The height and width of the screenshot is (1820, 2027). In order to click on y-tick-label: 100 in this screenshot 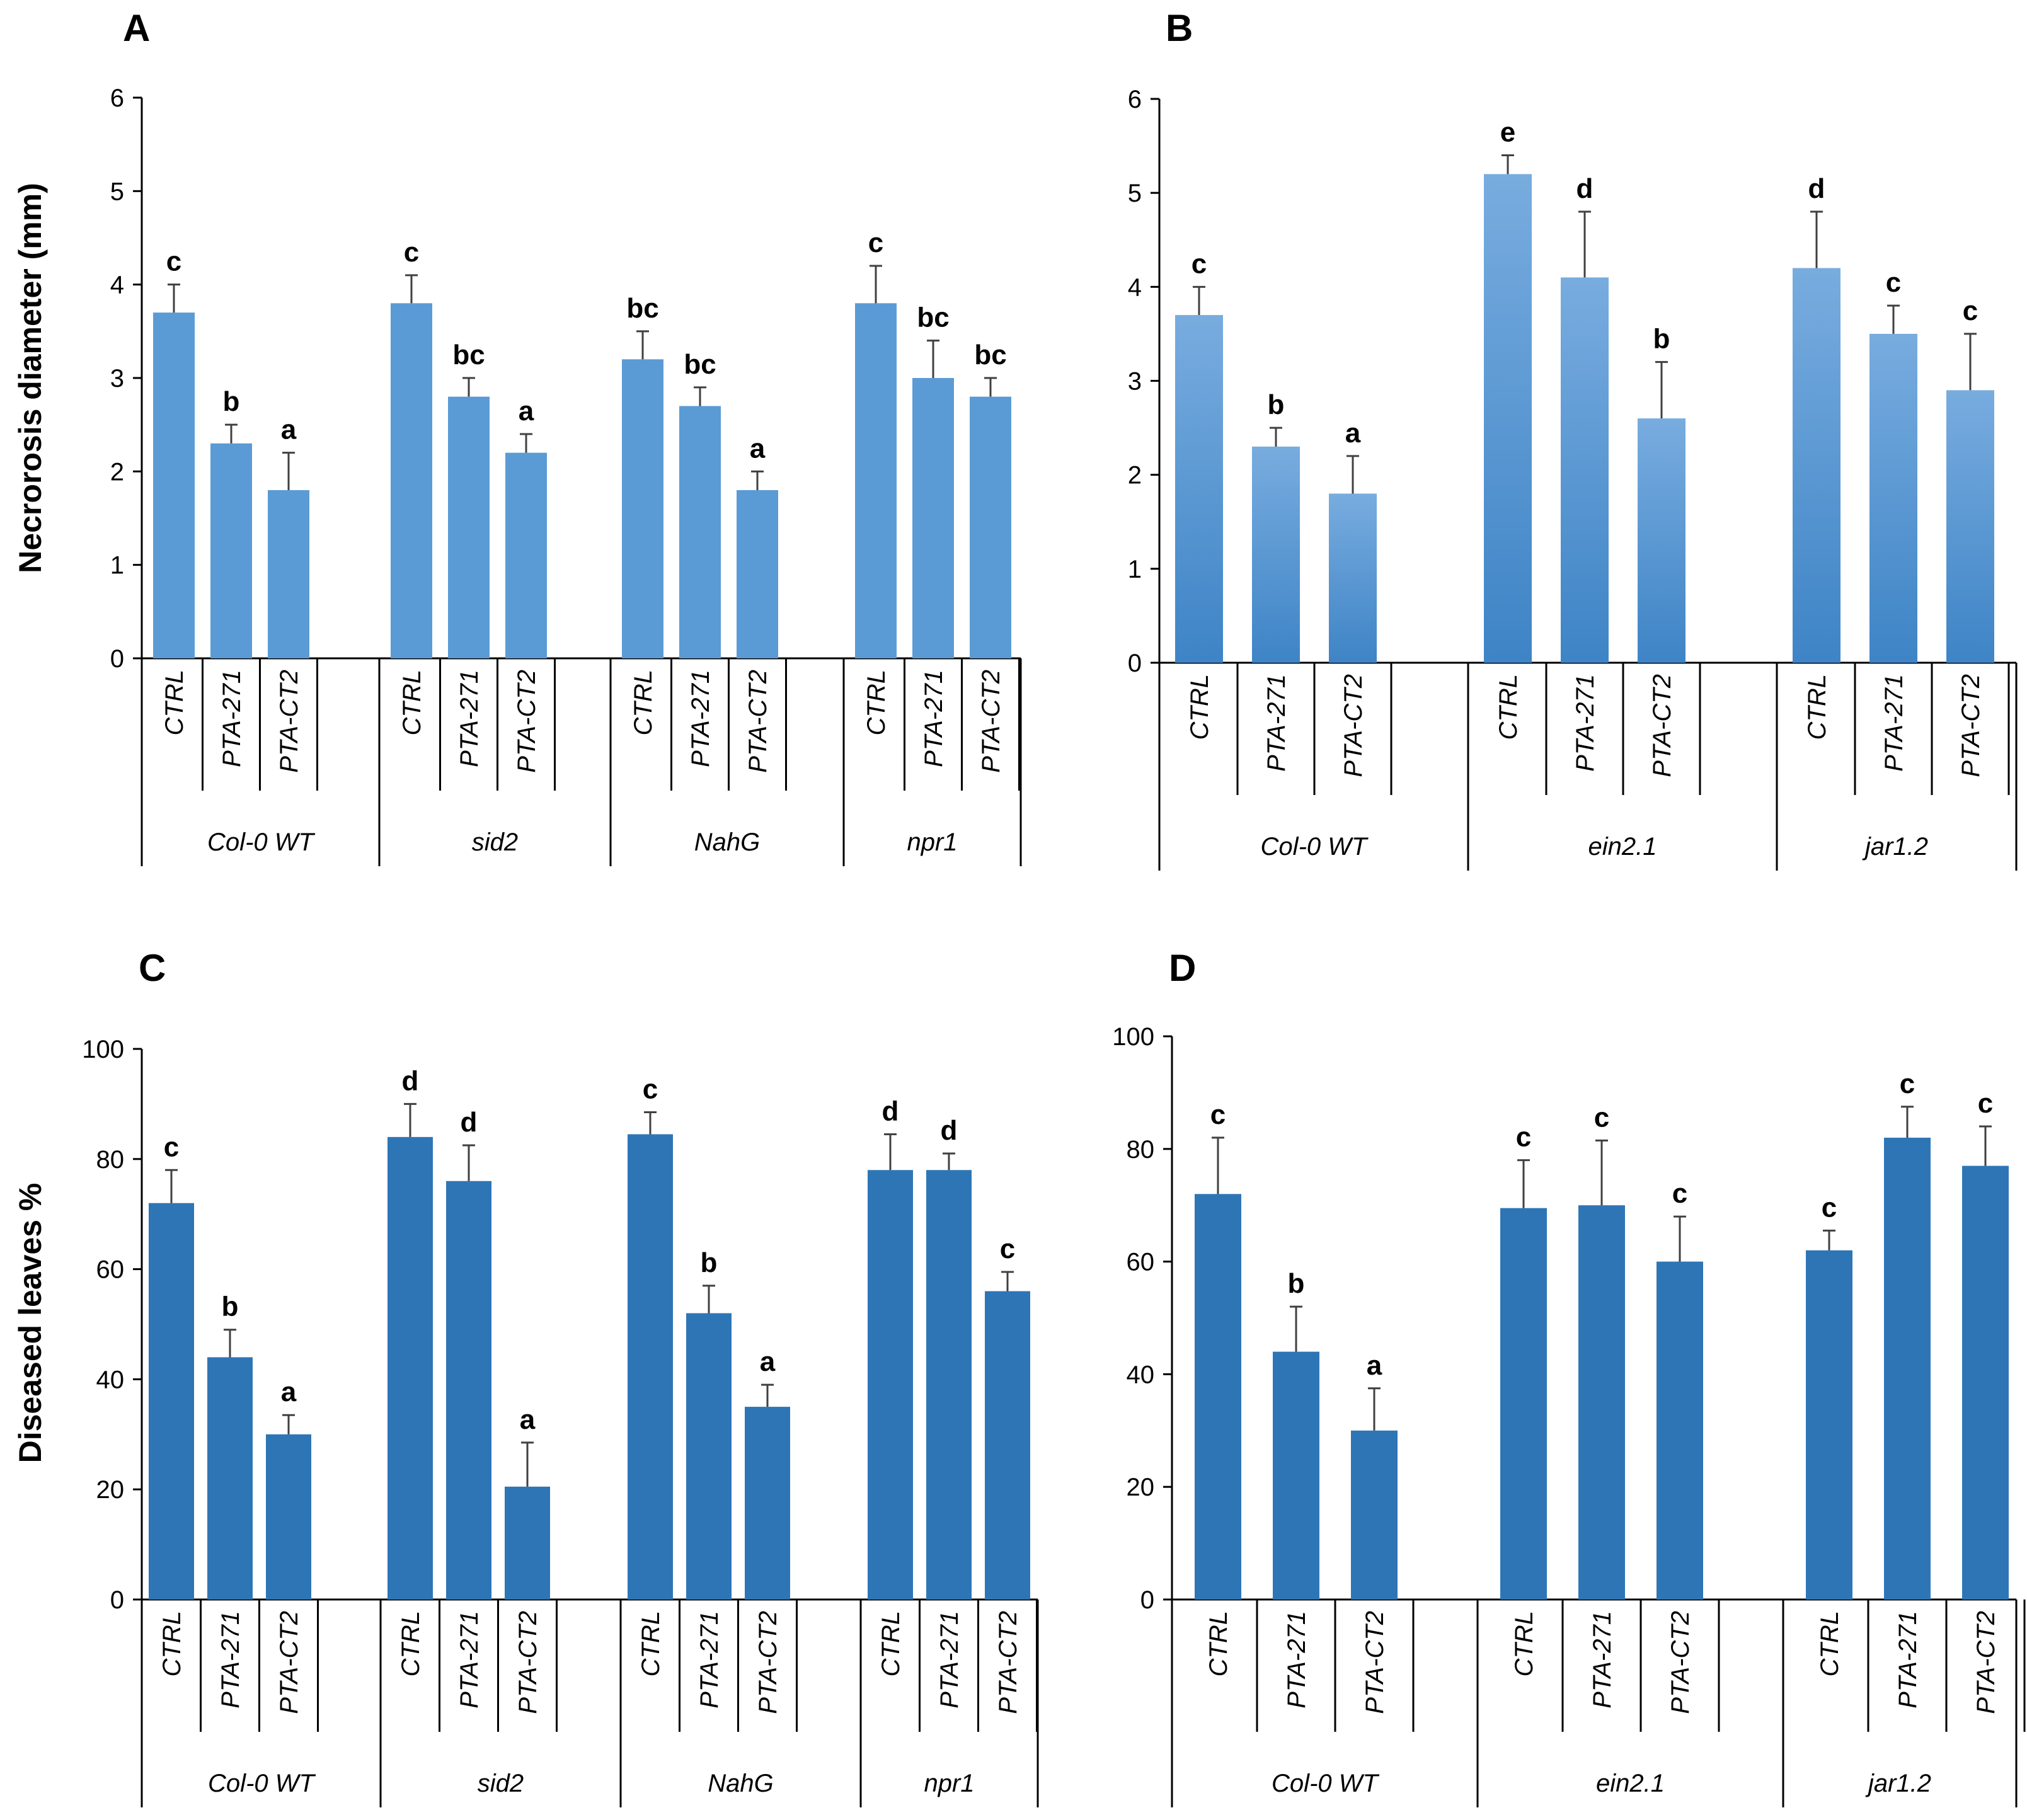, I will do `click(1133, 1037)`.